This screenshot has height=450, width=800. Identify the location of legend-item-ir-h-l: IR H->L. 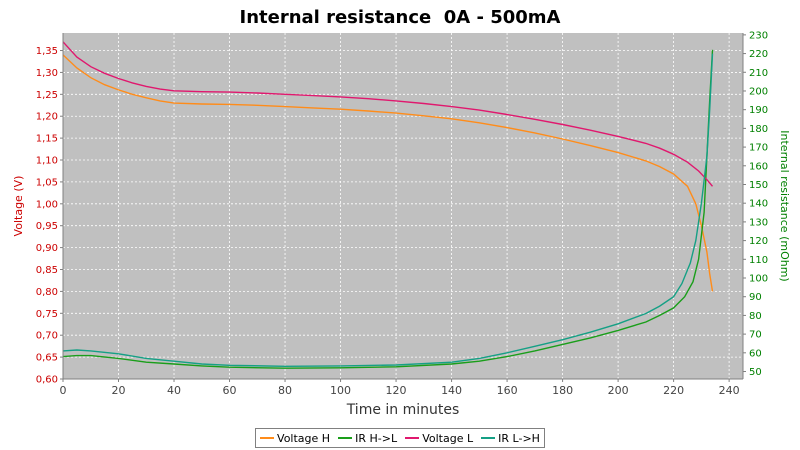
(367, 438).